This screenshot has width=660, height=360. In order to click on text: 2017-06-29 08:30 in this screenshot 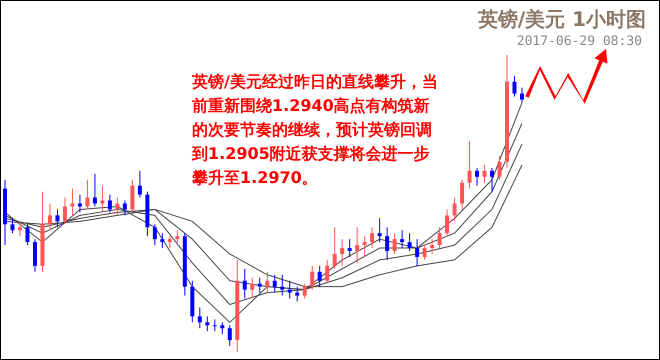, I will do `click(579, 41)`.